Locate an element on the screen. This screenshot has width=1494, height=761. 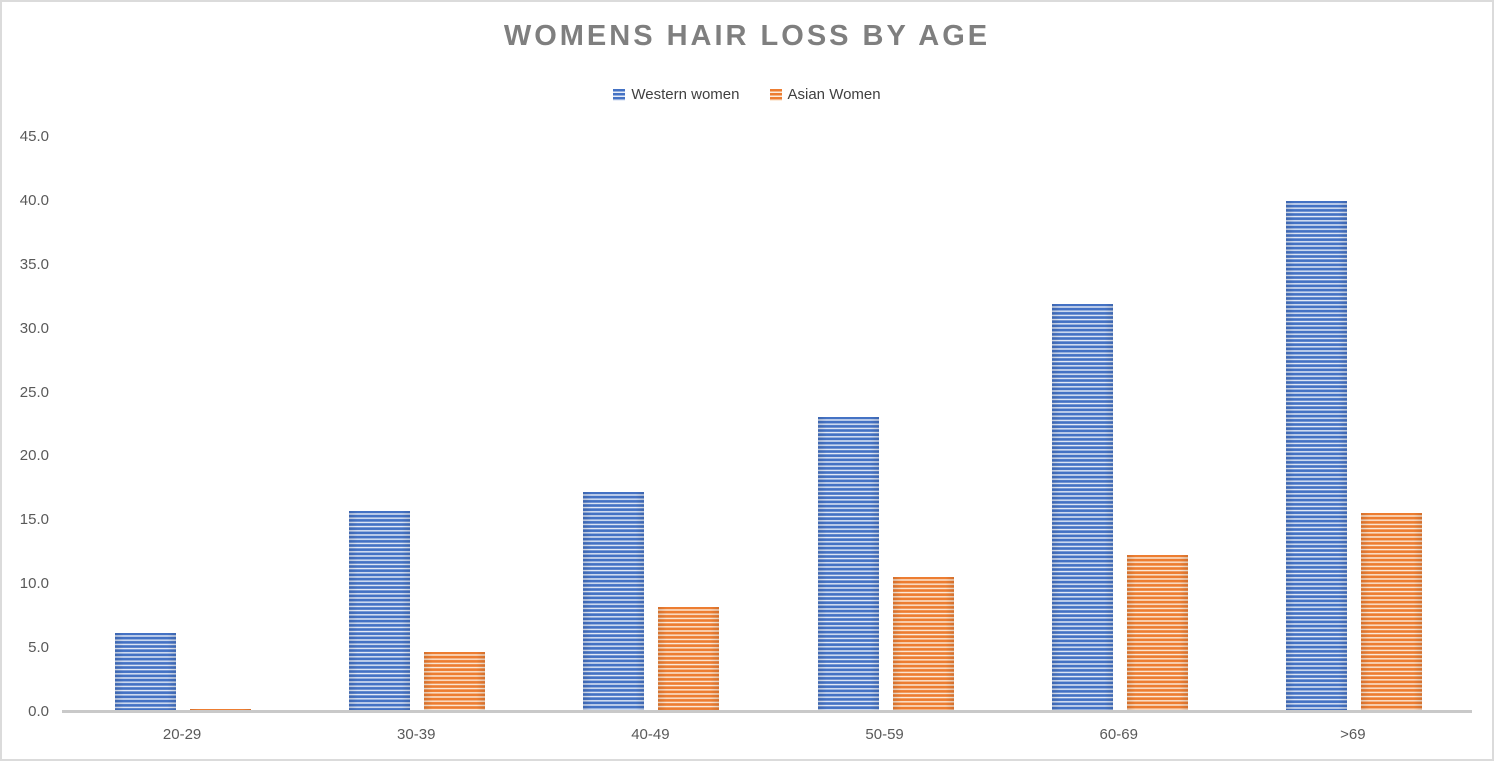
x-axis: 20-29 30-39 40-49 50-59 60-69 >69 is located at coordinates (767, 736).